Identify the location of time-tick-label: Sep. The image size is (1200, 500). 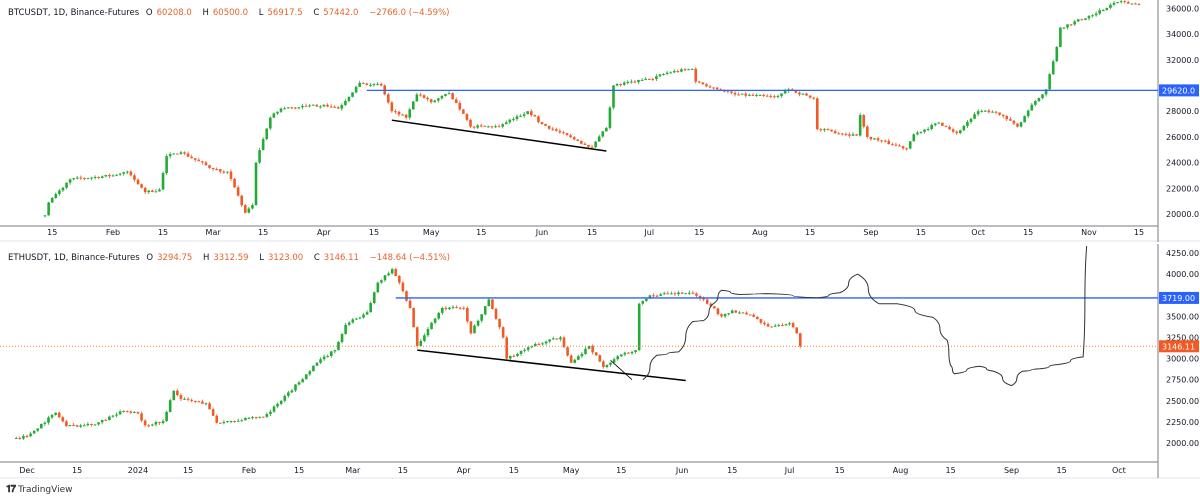
(1011, 470).